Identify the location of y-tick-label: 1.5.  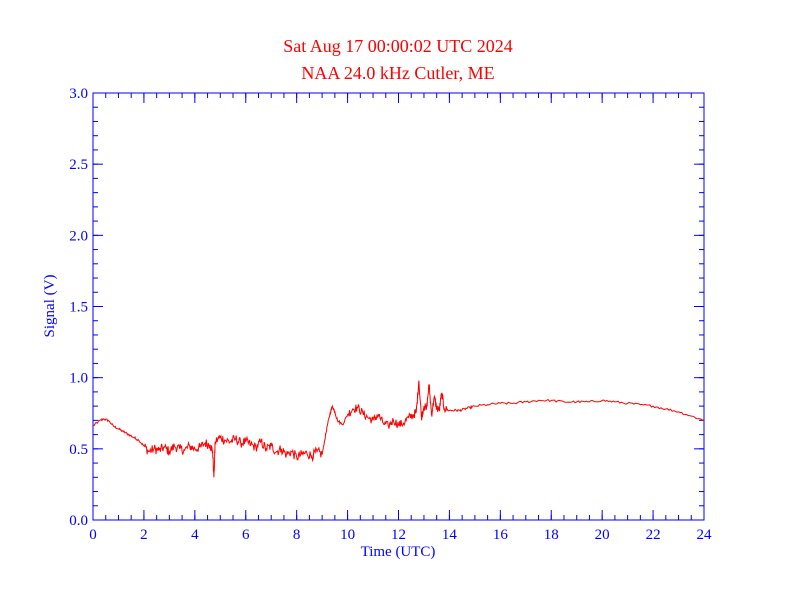
(78, 308).